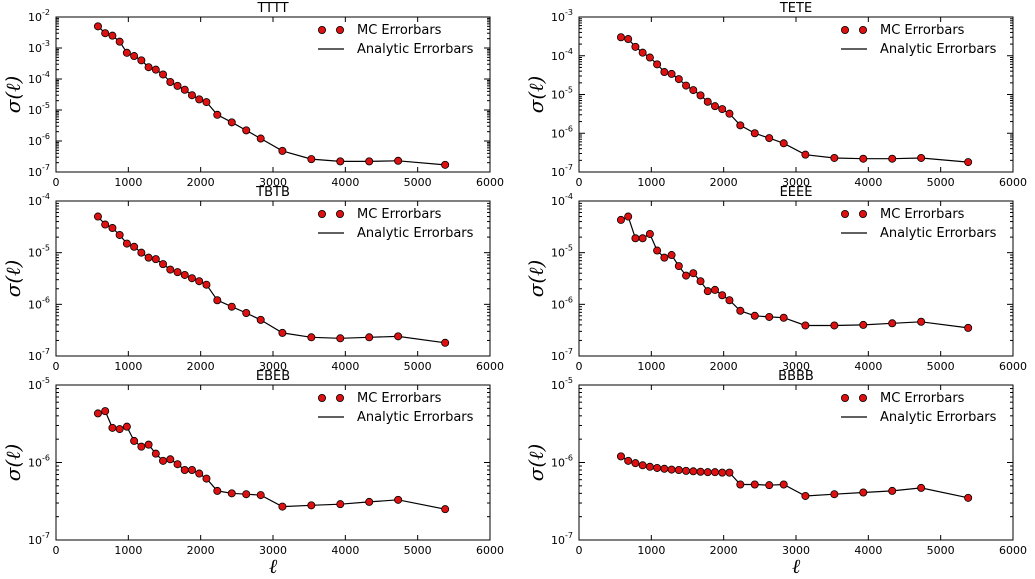  I want to click on panel-title: TETE, so click(795, 8).